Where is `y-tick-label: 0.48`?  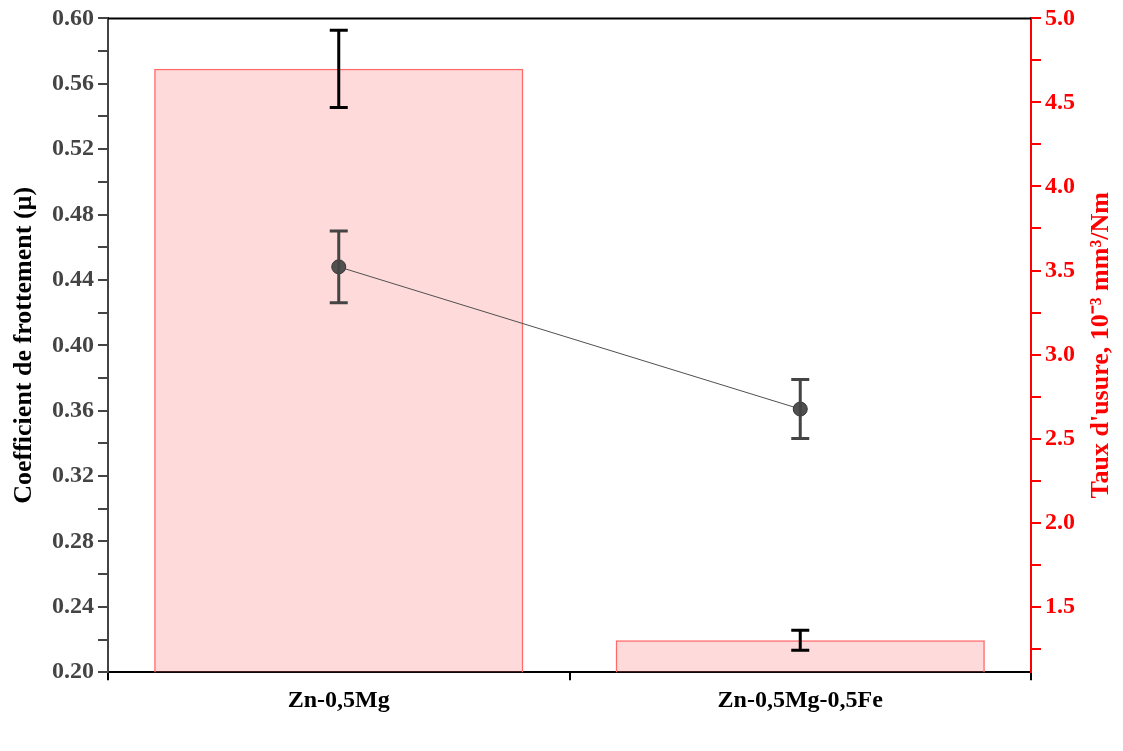
y-tick-label: 0.48 is located at coordinates (73, 212).